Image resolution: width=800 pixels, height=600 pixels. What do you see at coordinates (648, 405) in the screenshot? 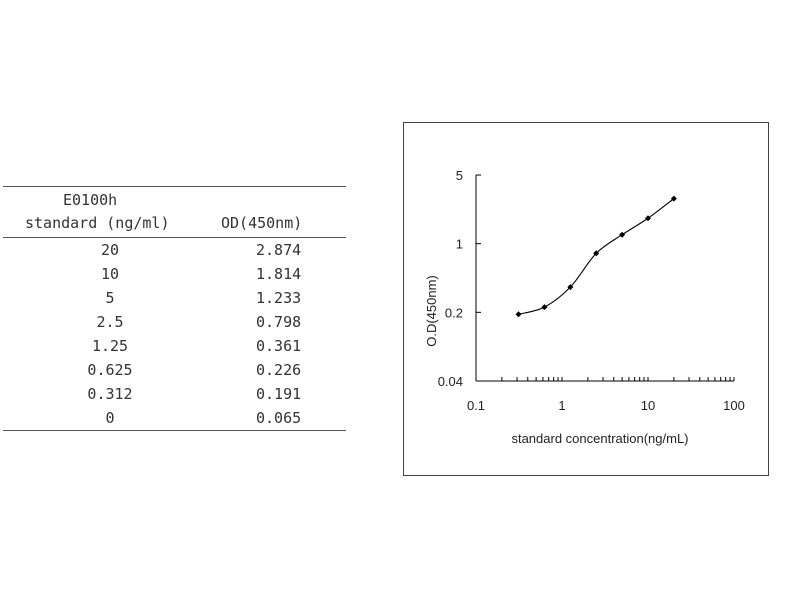
I see `x-tick-label: 10` at bounding box center [648, 405].